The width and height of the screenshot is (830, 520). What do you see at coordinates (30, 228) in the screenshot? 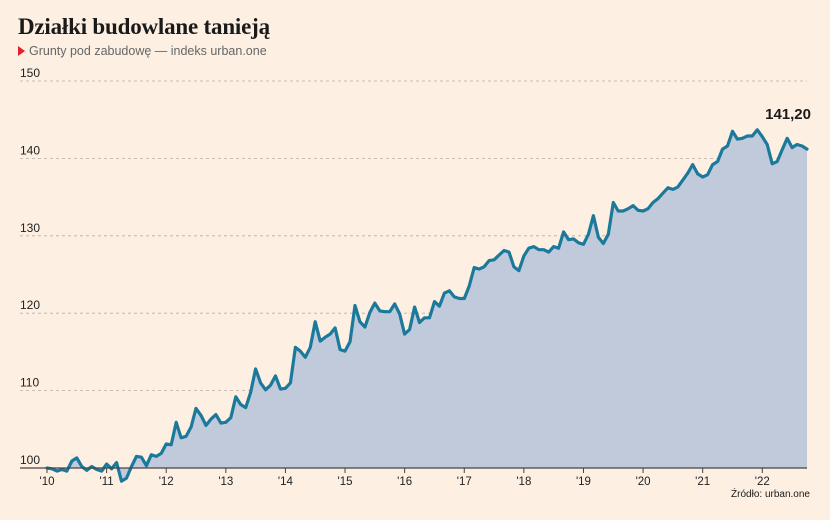
I see `y-tick-label: 130` at bounding box center [30, 228].